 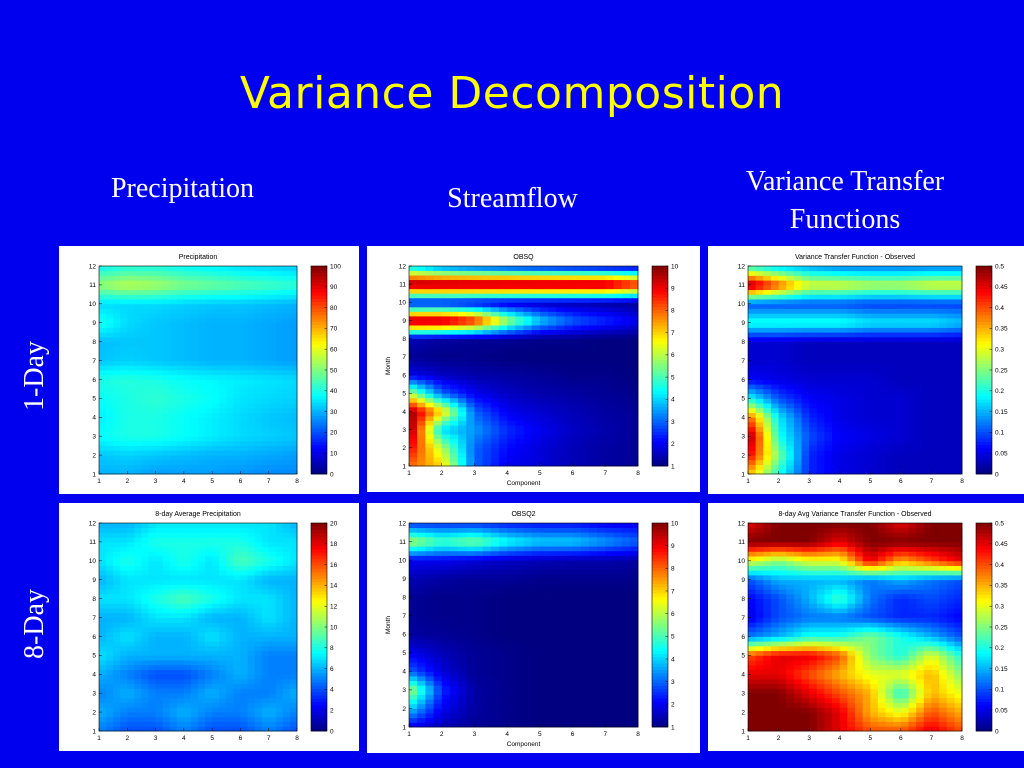 I want to click on colorbar-frame, so click(x=660, y=366).